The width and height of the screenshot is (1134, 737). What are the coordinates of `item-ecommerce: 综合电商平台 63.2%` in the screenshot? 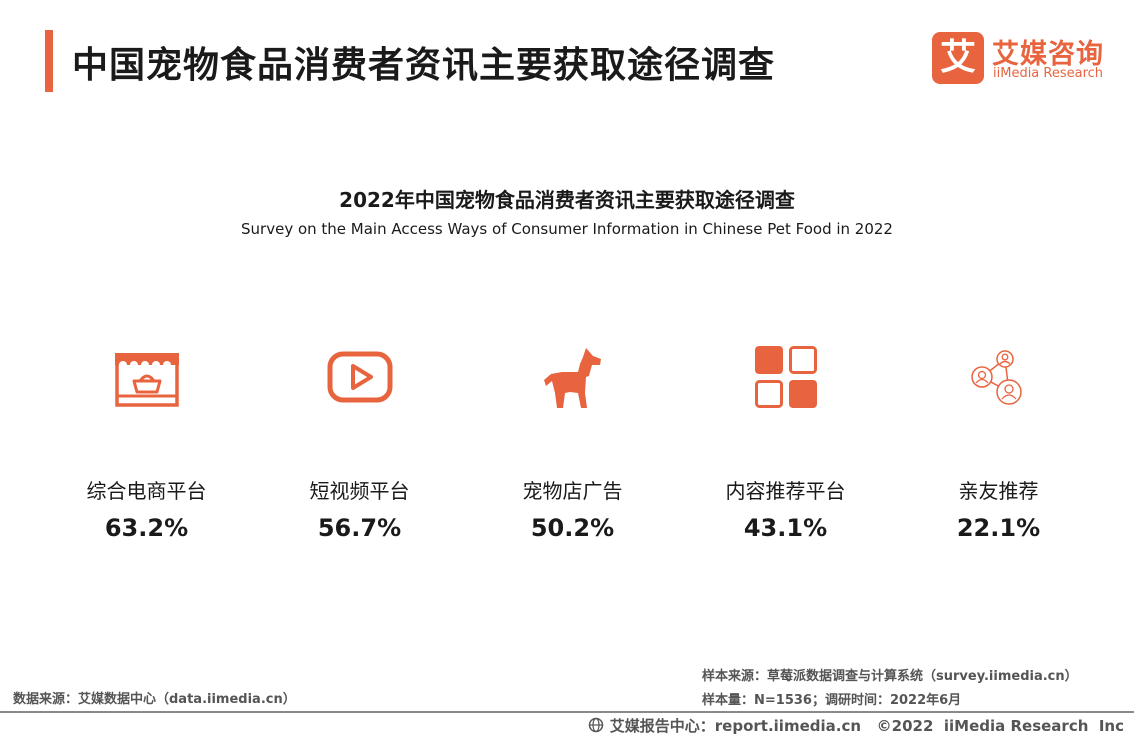 It's located at (146, 450).